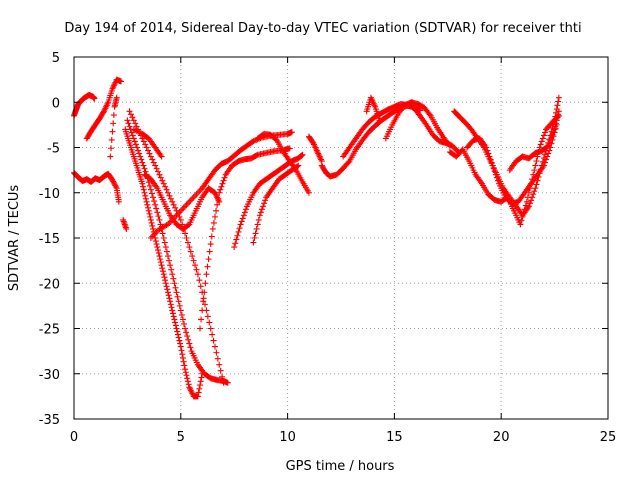 The image size is (640, 480). Describe the element at coordinates (373, 109) in the screenshot. I see `series-sat-r` at that location.